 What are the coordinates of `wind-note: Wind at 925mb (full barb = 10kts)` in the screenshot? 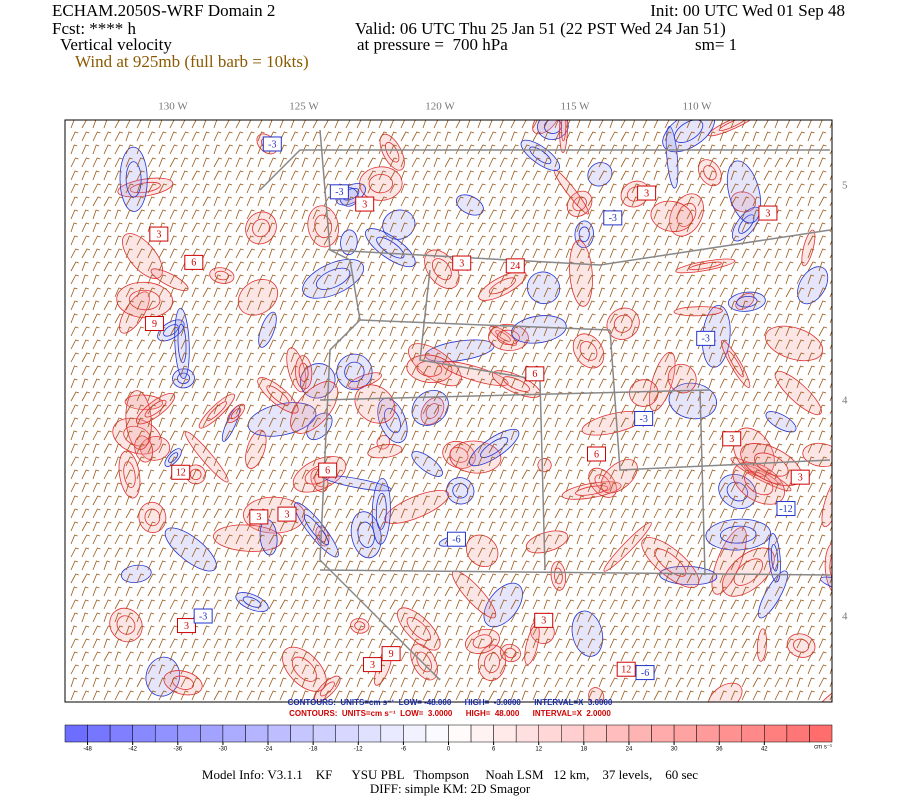 It's located at (192, 61).